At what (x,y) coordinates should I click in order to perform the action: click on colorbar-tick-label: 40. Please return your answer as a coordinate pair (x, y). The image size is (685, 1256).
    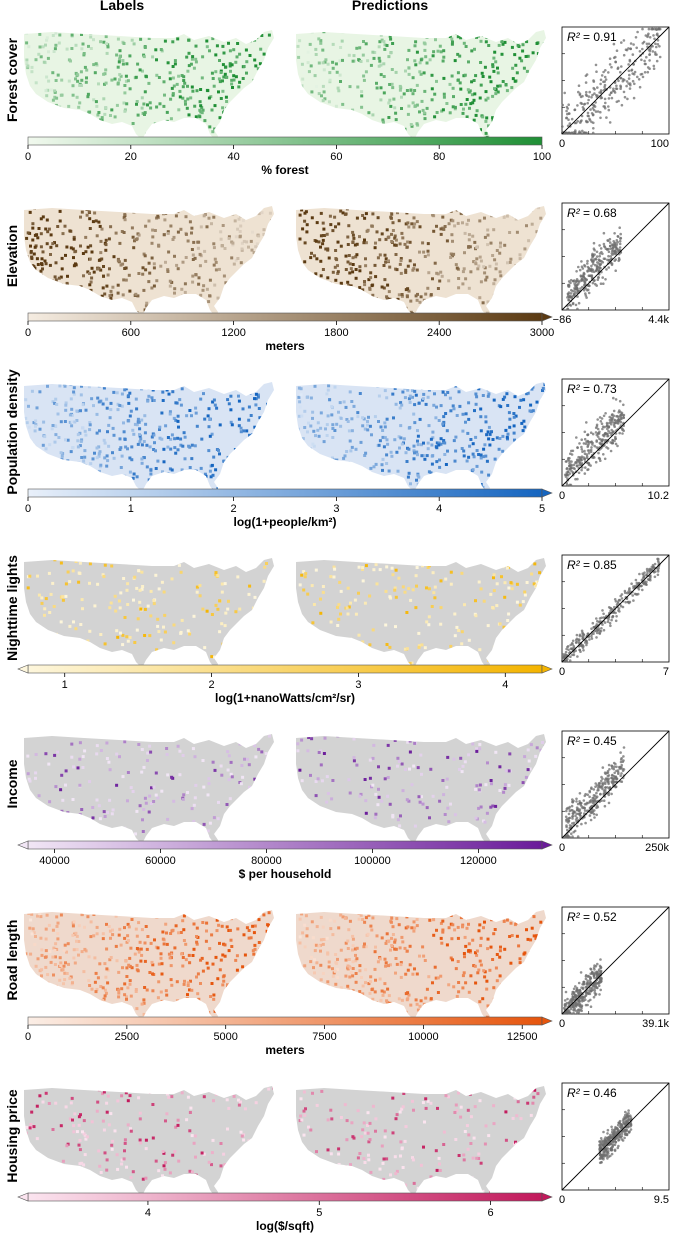
    Looking at the image, I should click on (233, 157).